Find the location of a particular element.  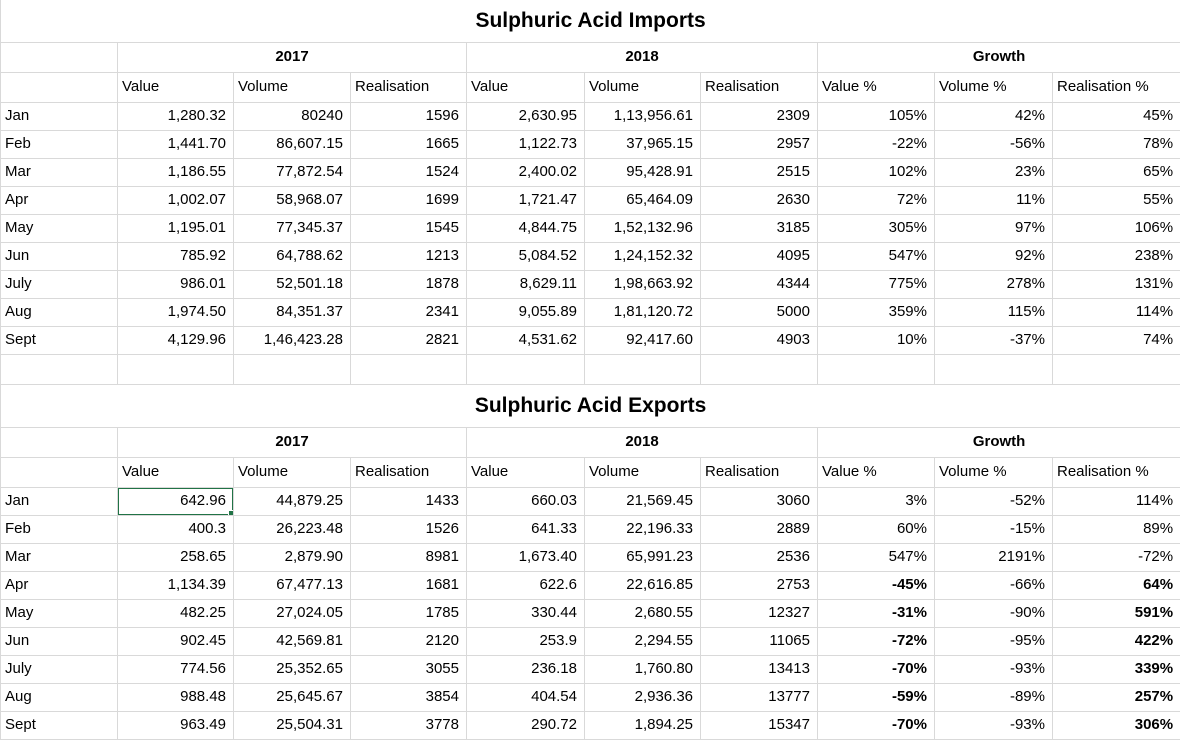

cell: 1,195.01 is located at coordinates (175, 228).